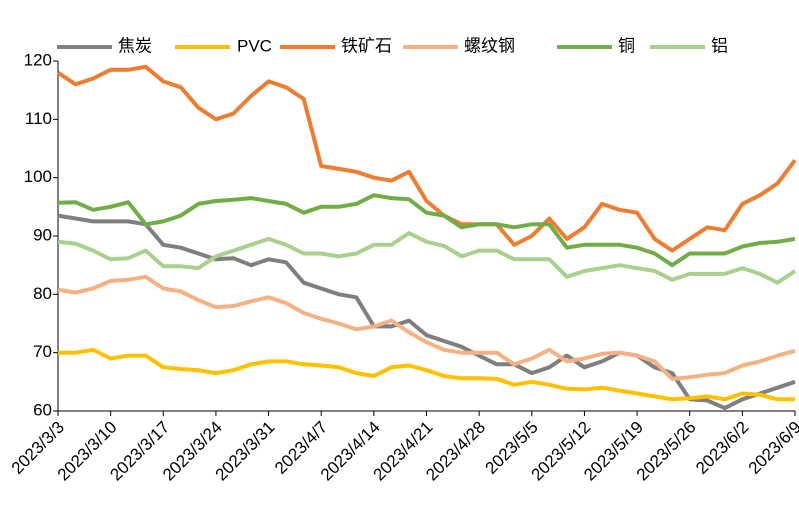 This screenshot has width=799, height=525. Describe the element at coordinates (254, 45) in the screenshot. I see `legend-label: PVC` at that location.